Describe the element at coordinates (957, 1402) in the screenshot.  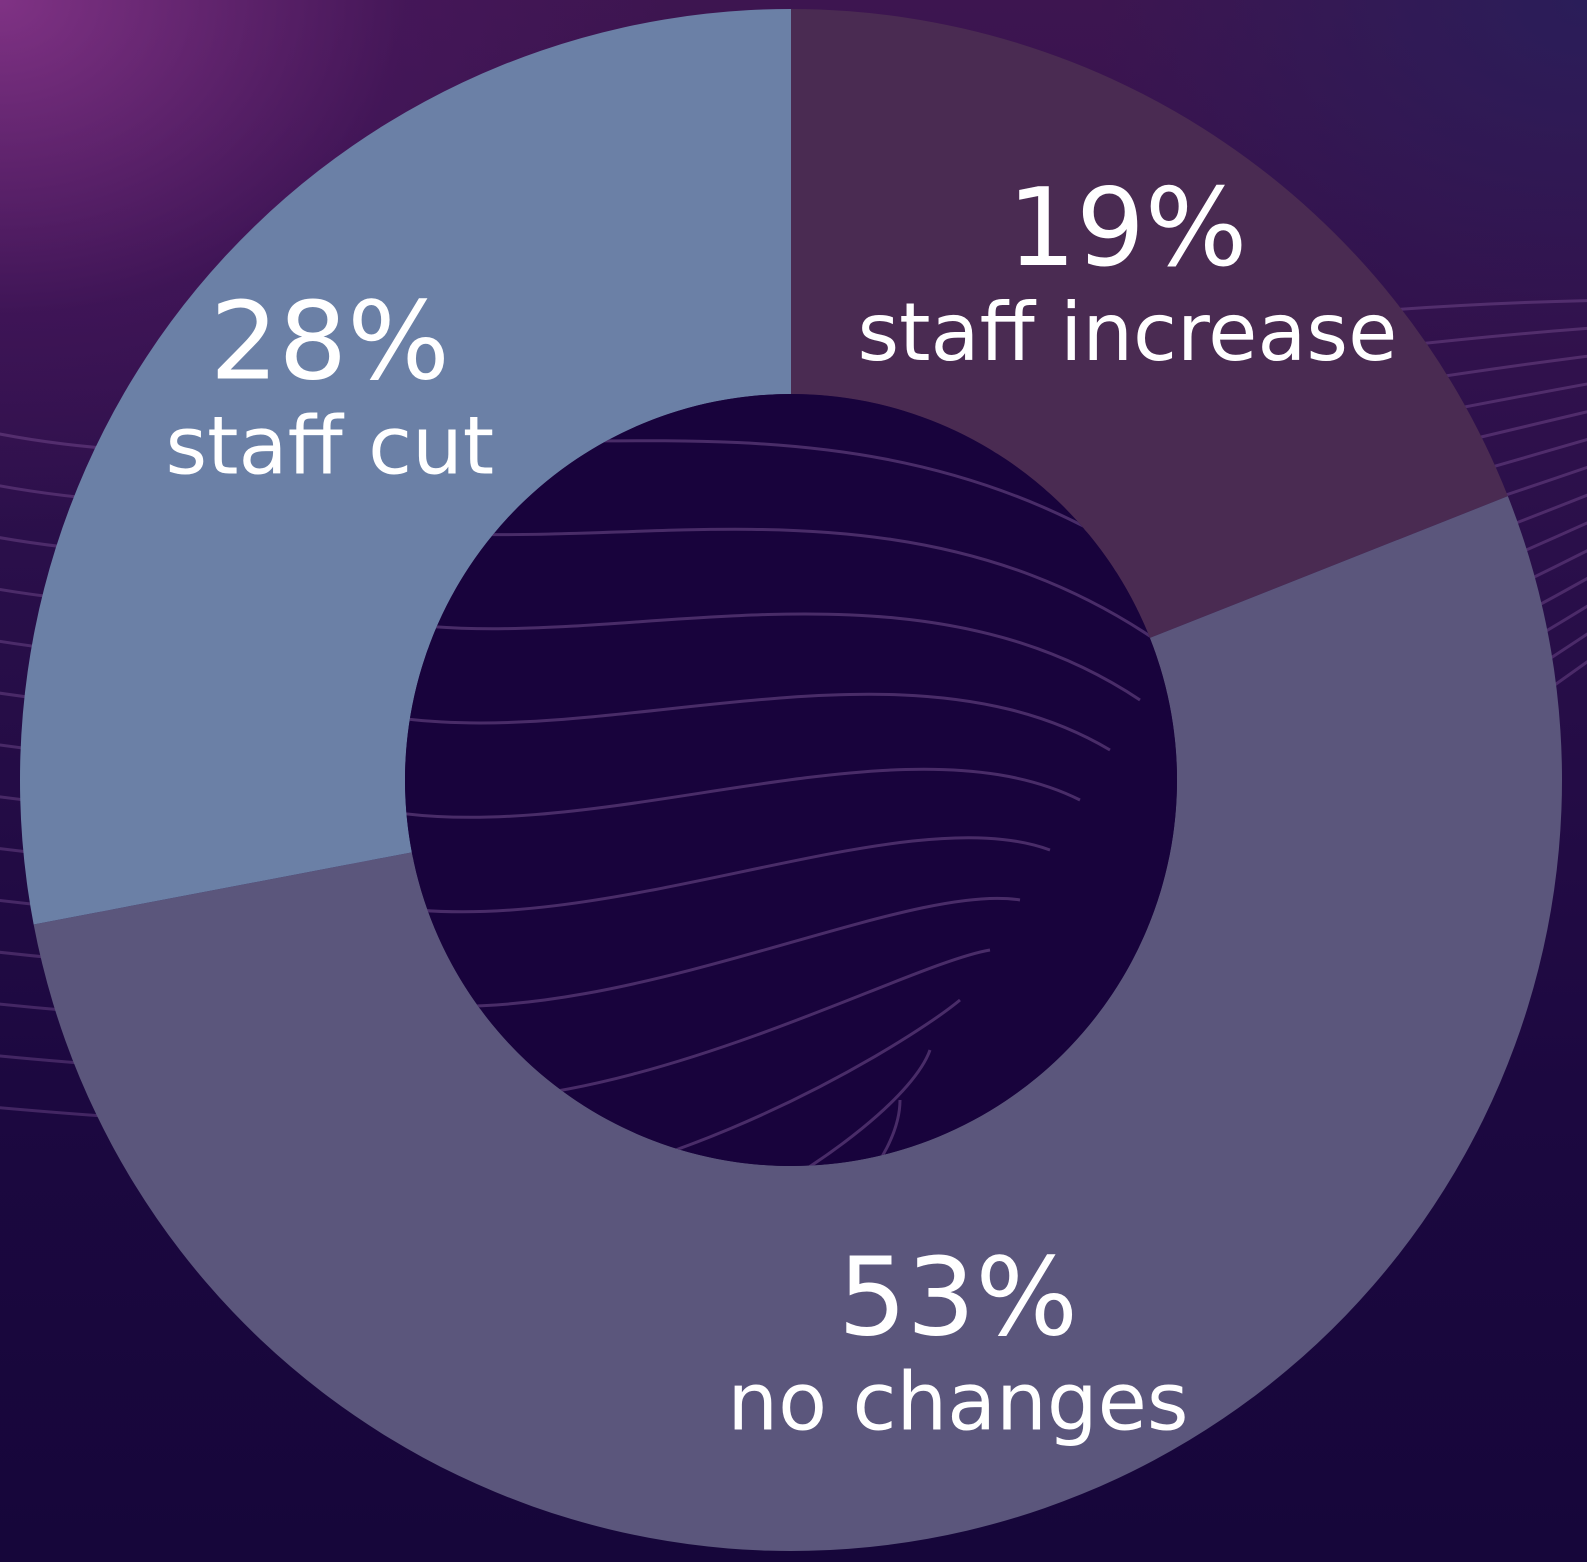
I see `slice-category-label-no-changes: no changes` at that location.